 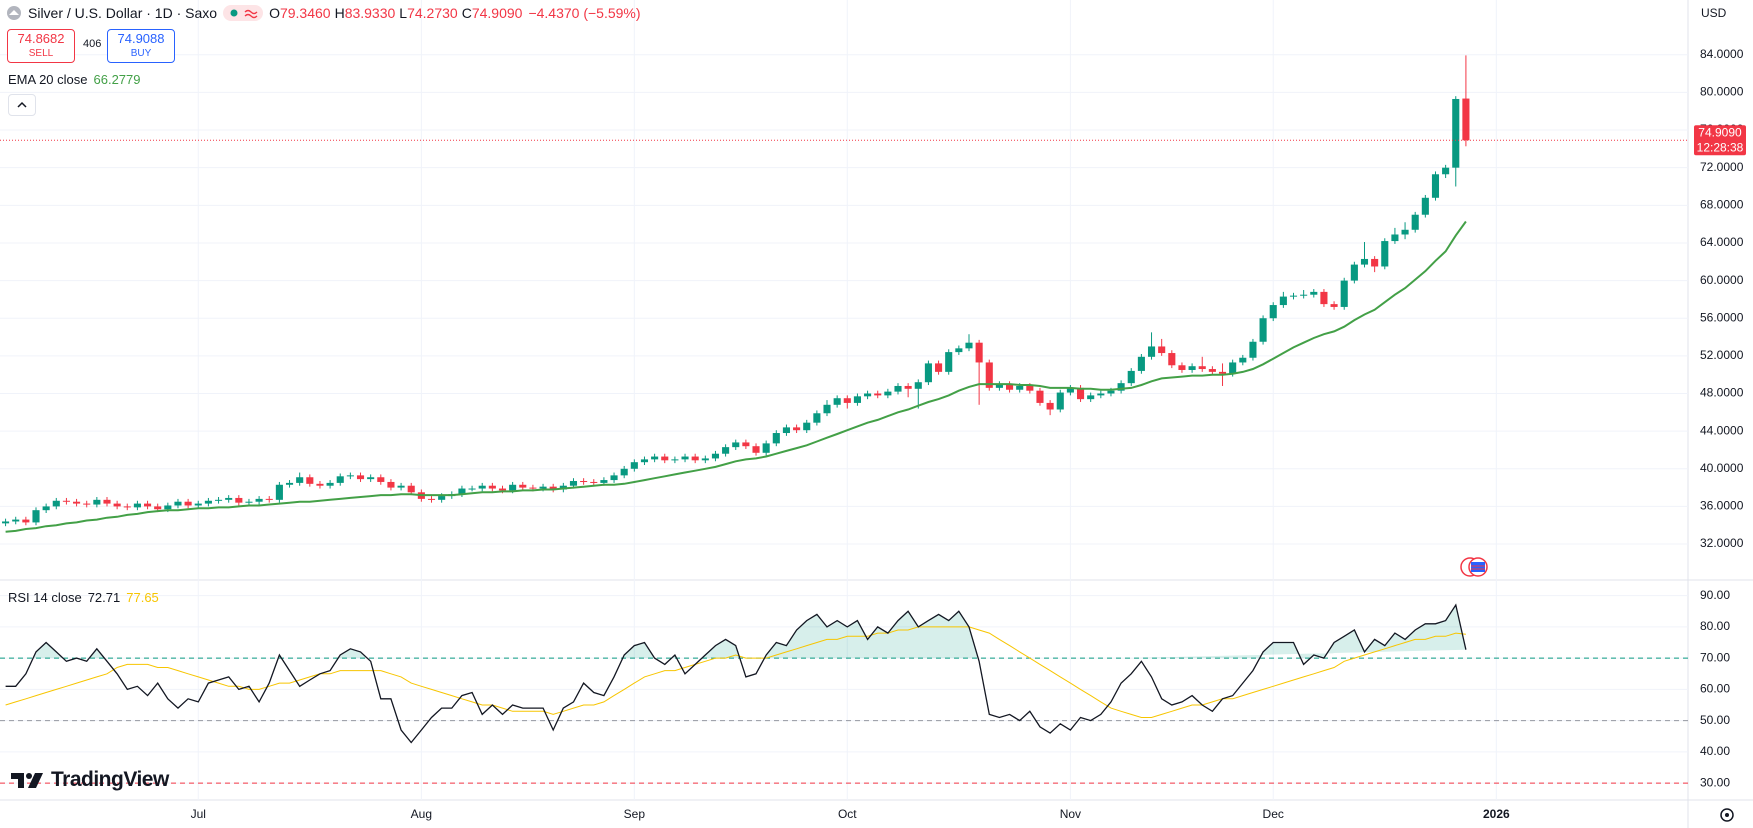 I want to click on ema-label: EMA 20 close, so click(x=48, y=79).